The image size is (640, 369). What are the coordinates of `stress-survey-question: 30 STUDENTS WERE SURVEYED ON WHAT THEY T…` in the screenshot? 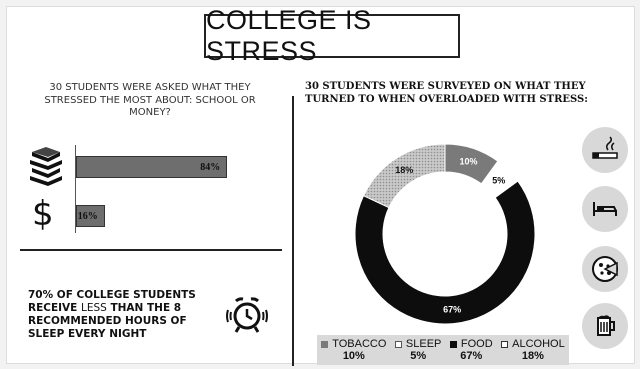 It's located at (455, 93).